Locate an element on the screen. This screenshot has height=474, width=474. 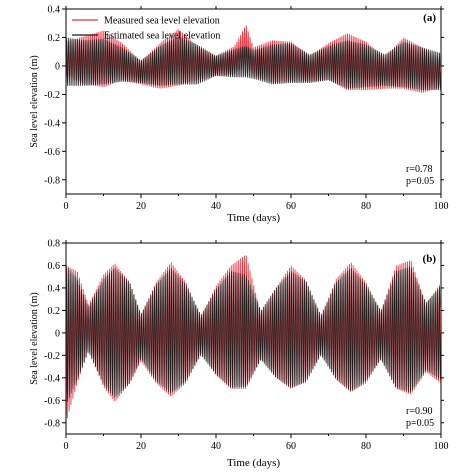
panel-a-y-tick-label: -0.2 is located at coordinates (52, 95).